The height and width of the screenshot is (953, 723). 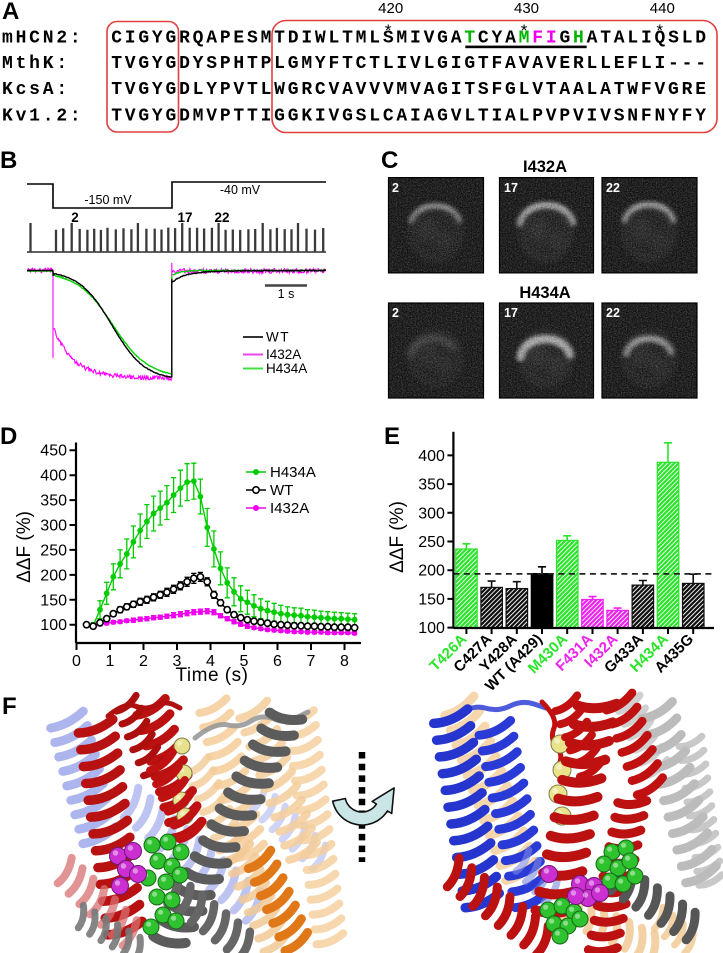 I want to click on svg-text: 5, so click(x=244, y=661).